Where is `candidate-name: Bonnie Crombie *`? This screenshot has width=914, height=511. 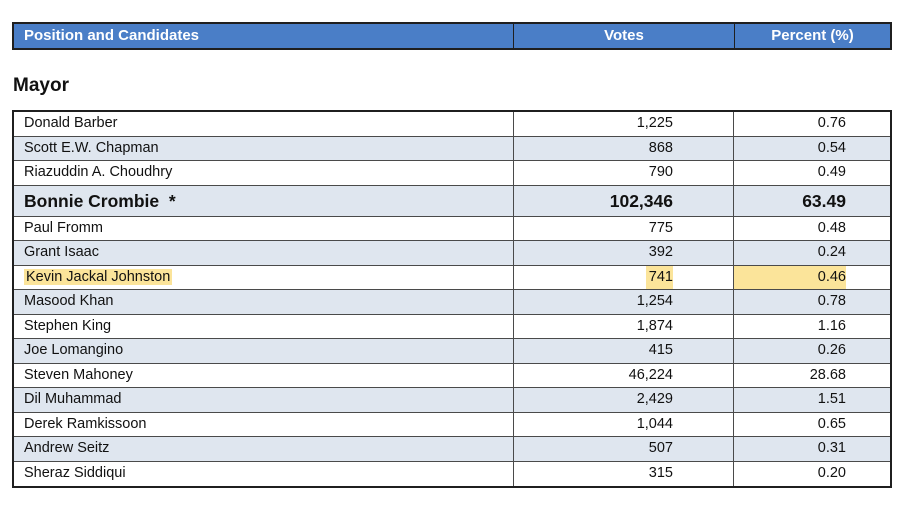
candidate-name: Bonnie Crombie * is located at coordinates (264, 200).